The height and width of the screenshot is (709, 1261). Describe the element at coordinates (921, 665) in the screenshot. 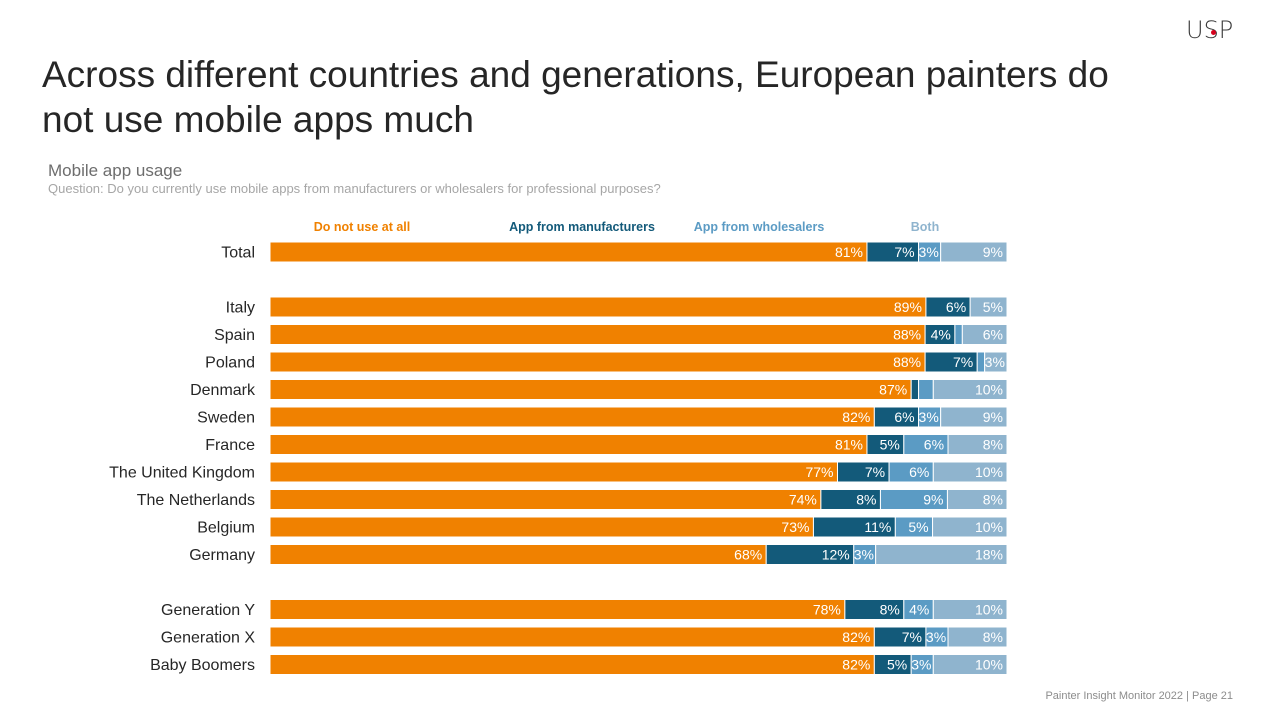

I see `data-label-baby-boomers-app-from-wholesalers: 3%` at that location.